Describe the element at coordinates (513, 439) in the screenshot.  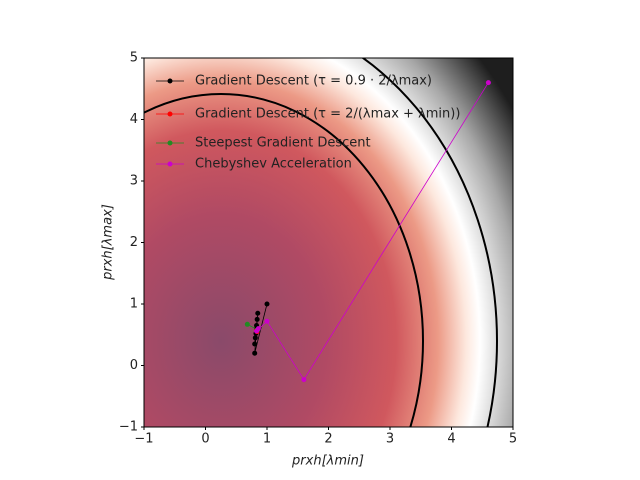
I see `x-tick-label: 5` at that location.